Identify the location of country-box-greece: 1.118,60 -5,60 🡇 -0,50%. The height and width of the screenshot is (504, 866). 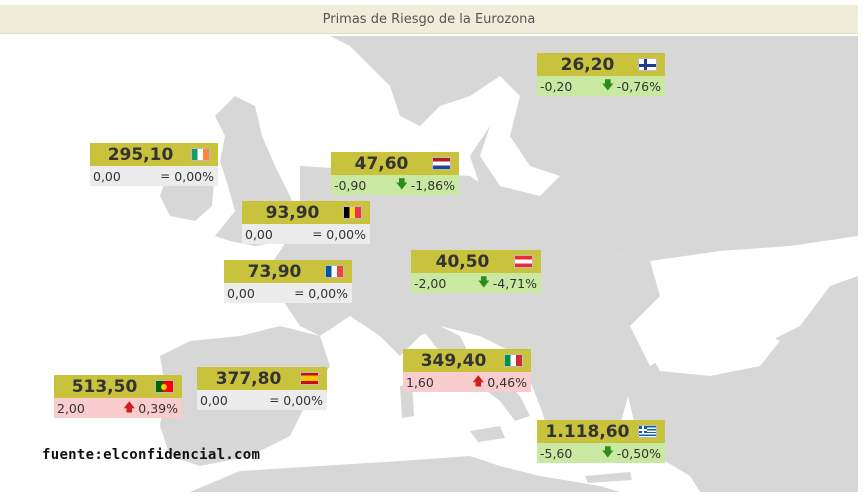
(601, 441).